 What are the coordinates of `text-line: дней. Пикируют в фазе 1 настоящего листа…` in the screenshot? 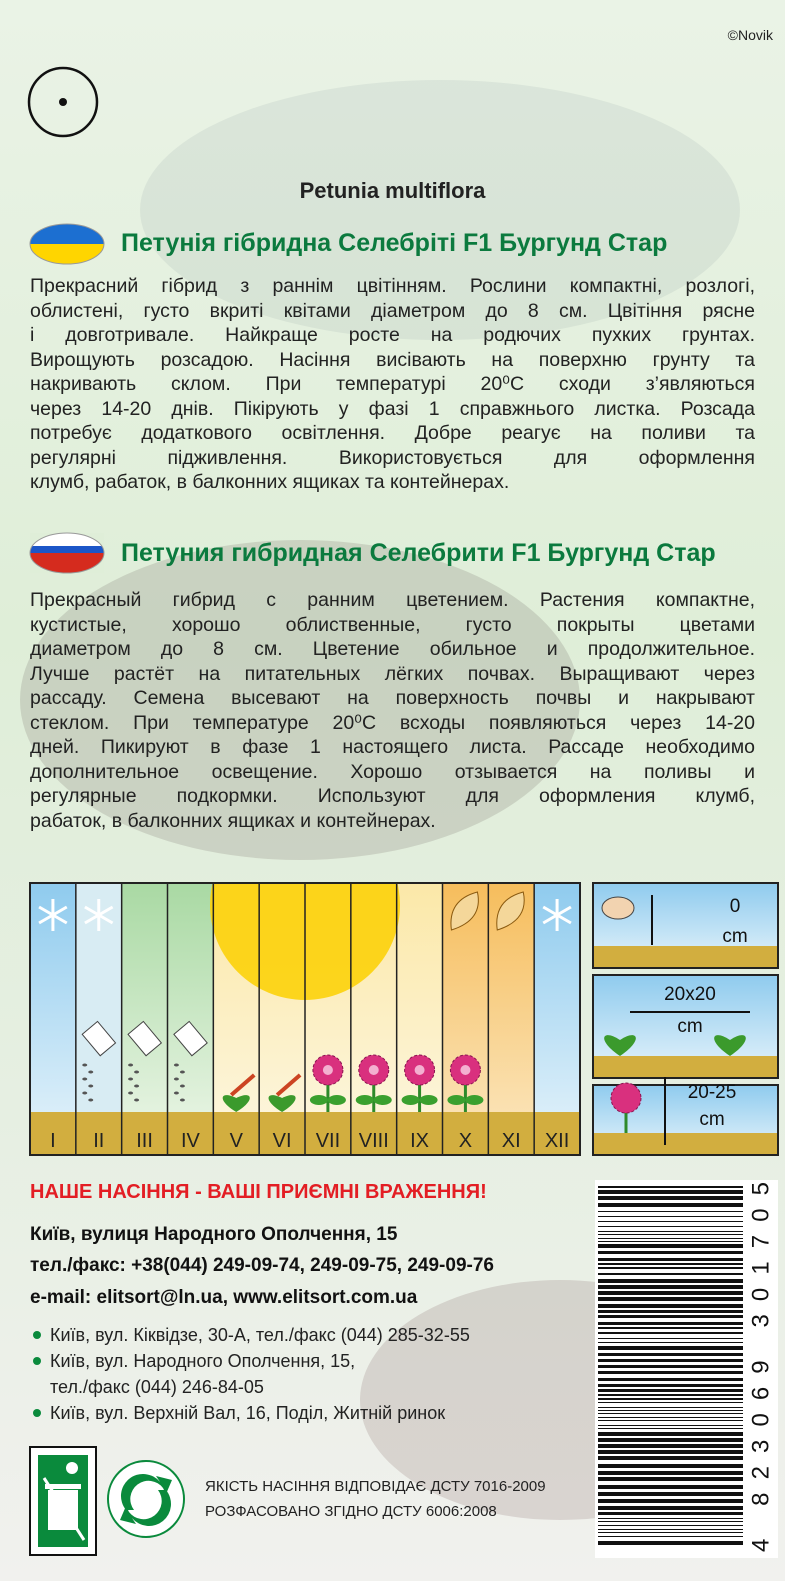 It's located at (392, 747).